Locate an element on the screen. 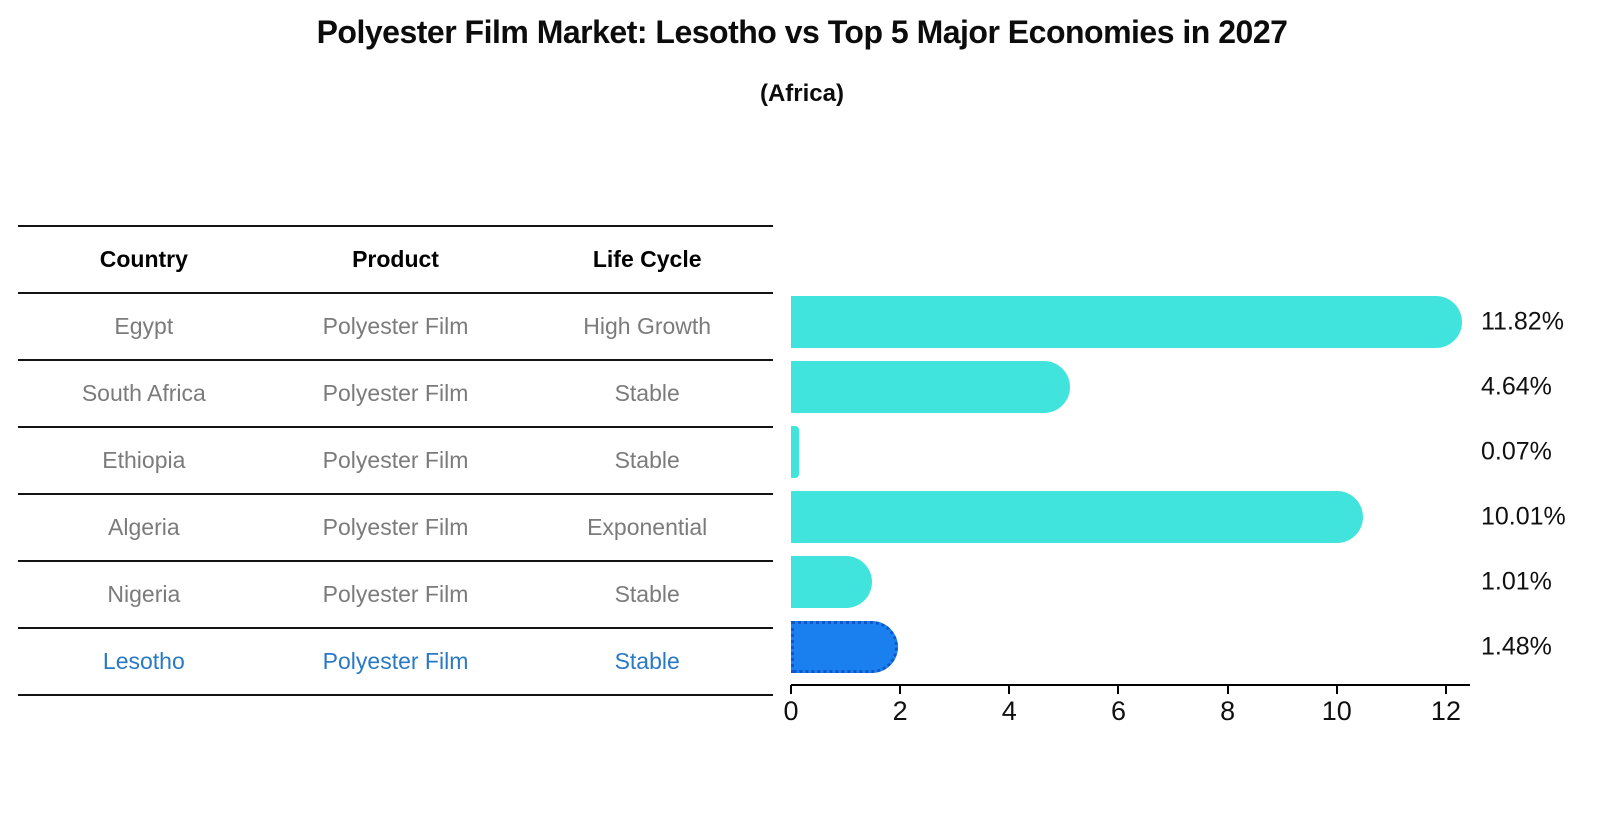 The width and height of the screenshot is (1604, 823). table-row-ethiopia: Ethiopia Polyester Film Stable is located at coordinates (395, 459).